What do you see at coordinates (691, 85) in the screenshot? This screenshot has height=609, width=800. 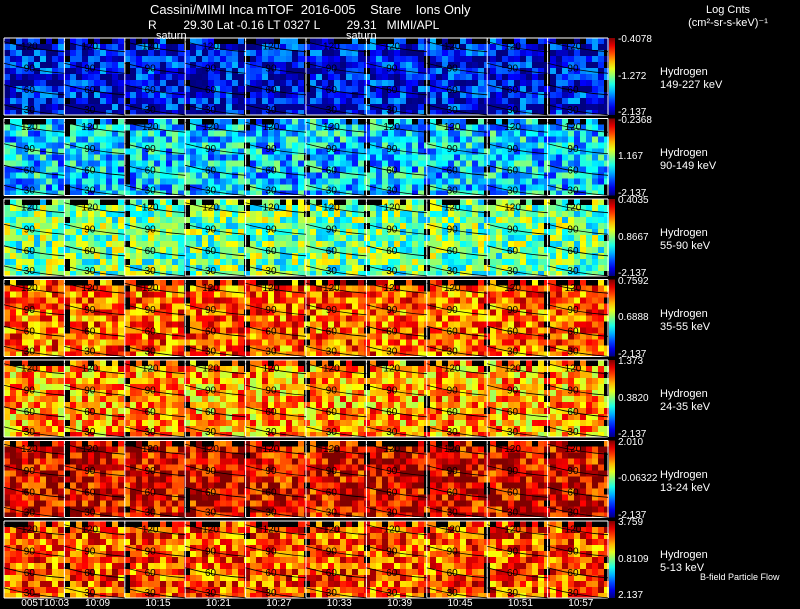 I see `energy-range: 149-227 keV` at bounding box center [691, 85].